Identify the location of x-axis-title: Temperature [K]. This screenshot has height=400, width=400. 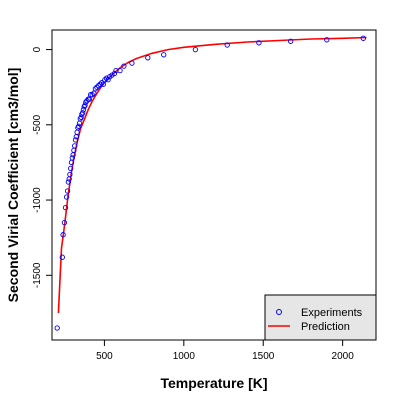
(213, 383).